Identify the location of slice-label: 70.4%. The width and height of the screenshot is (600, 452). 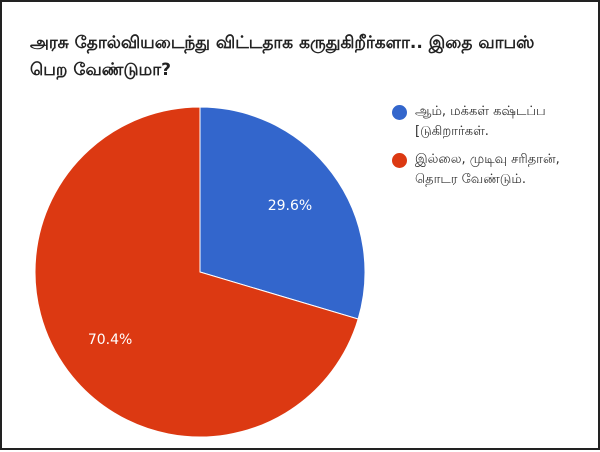
(110, 340).